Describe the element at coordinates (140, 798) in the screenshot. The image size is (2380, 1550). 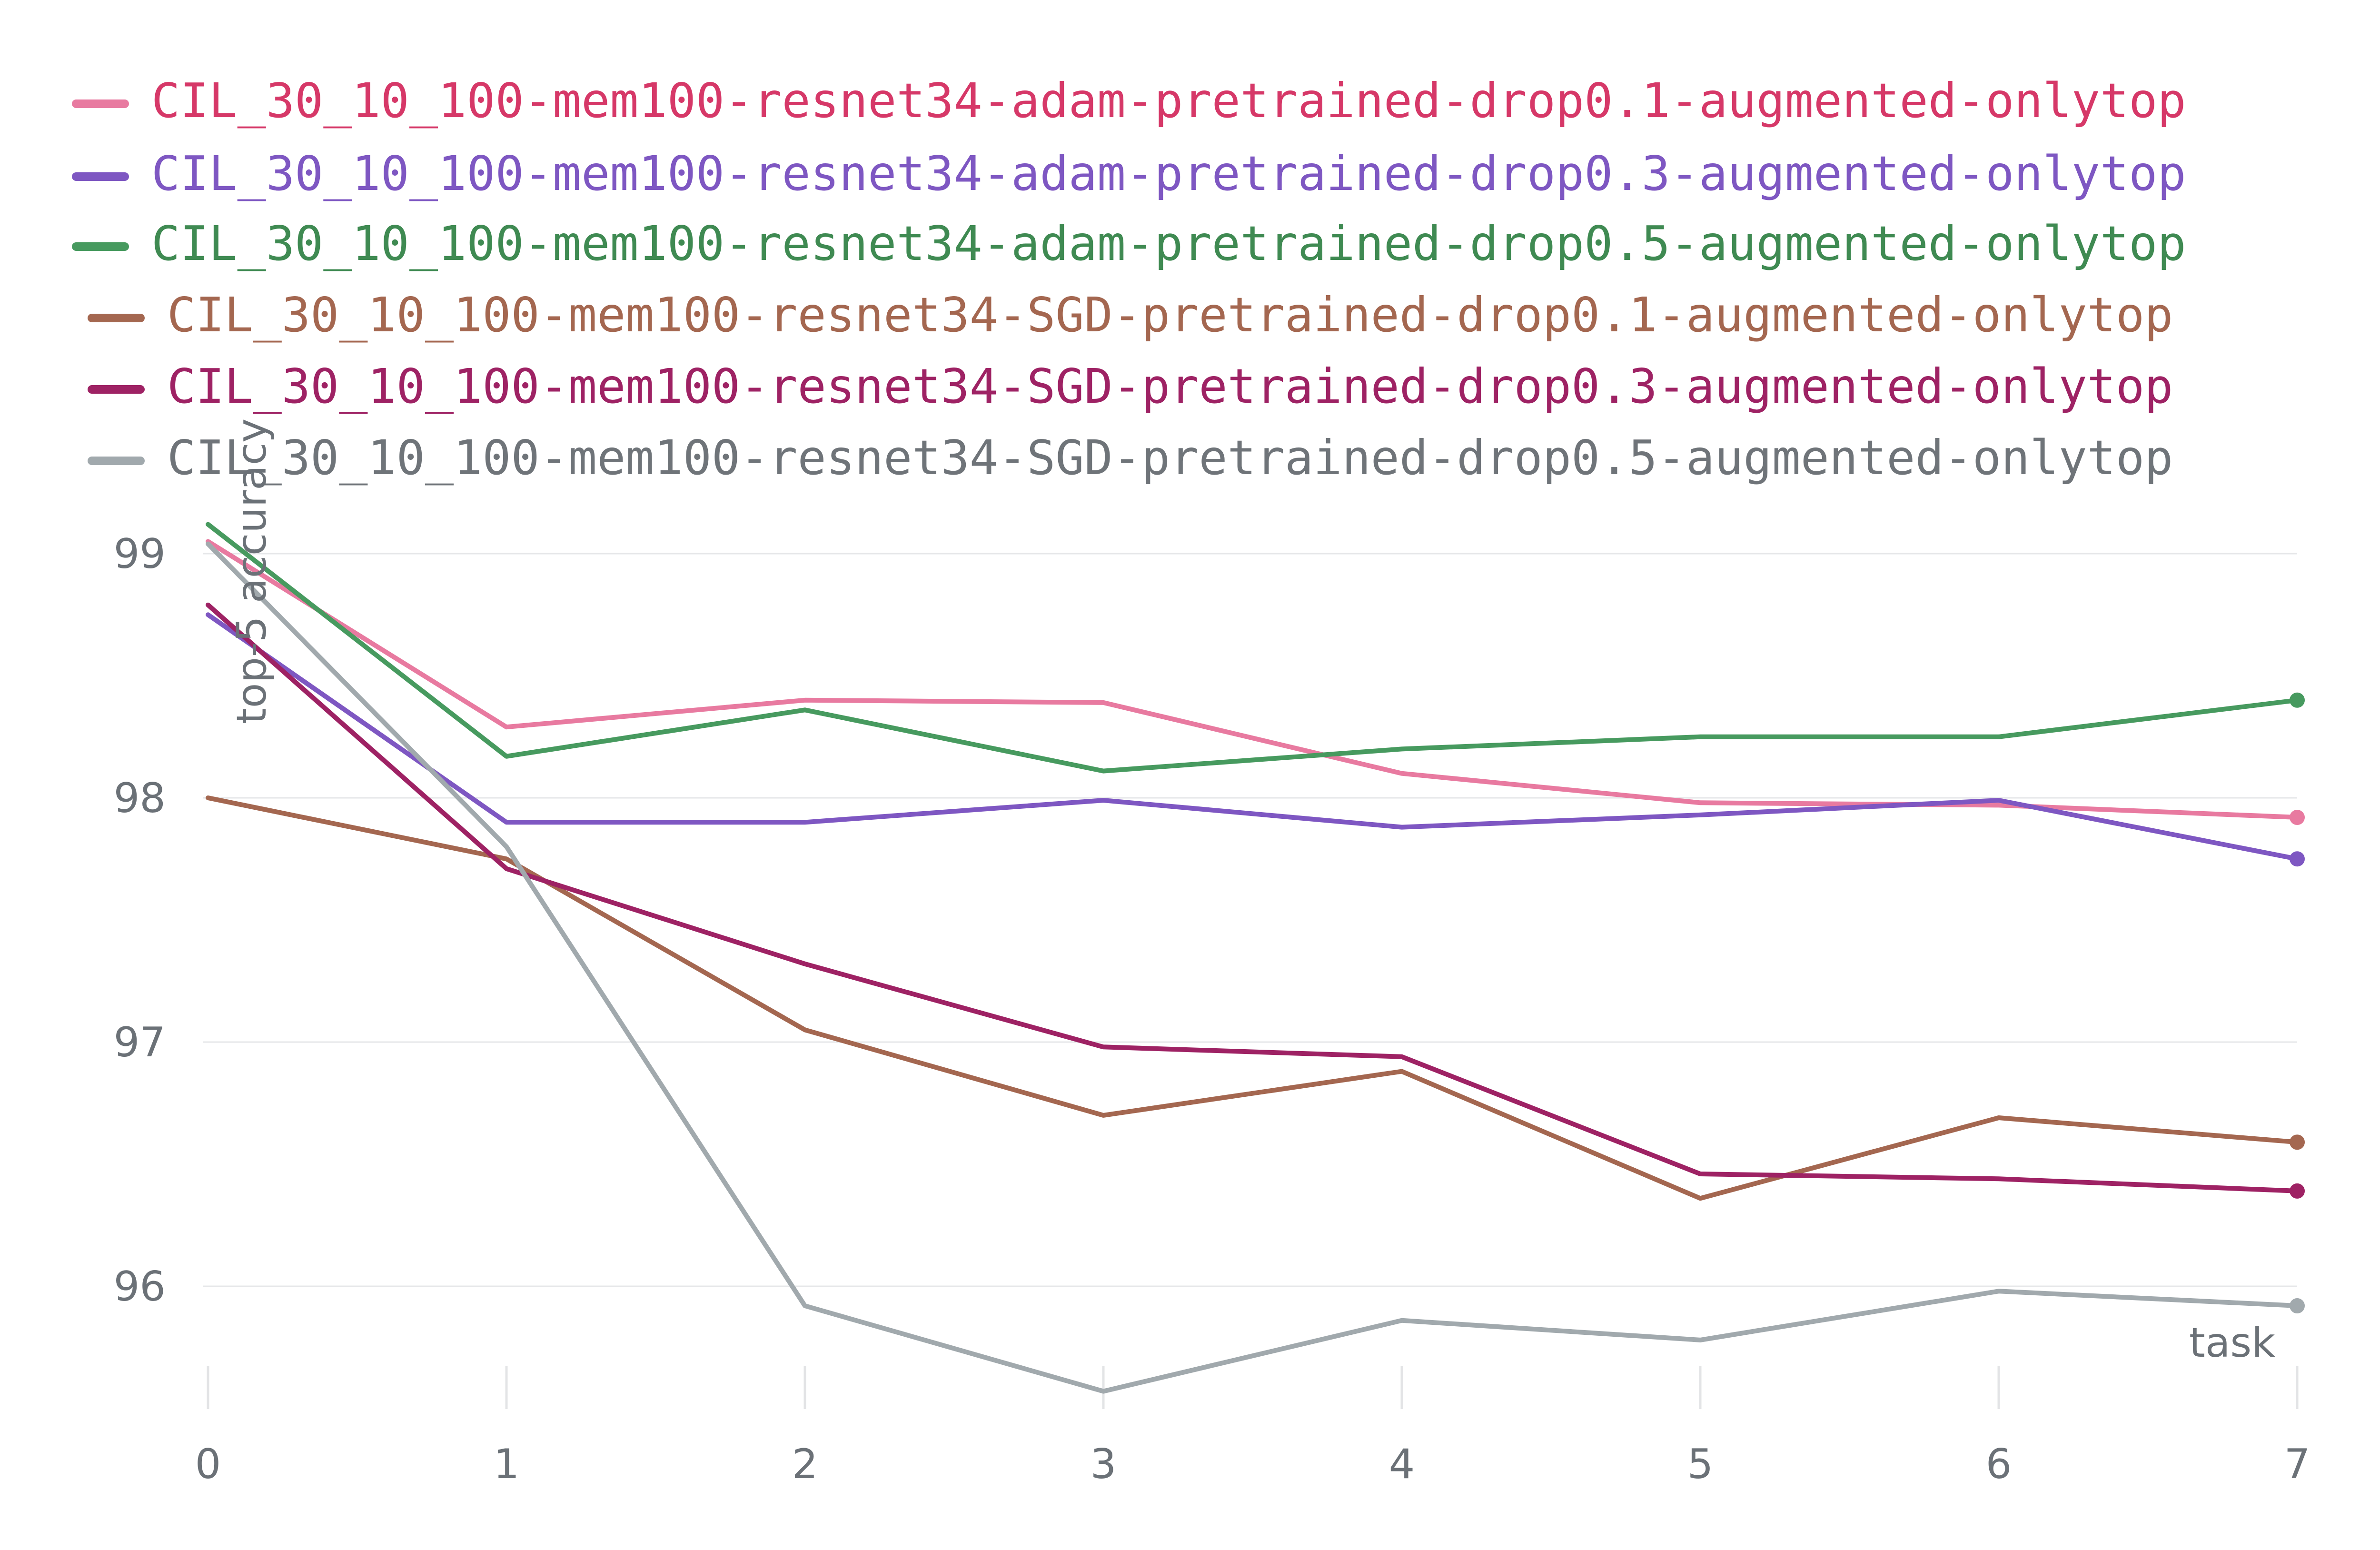
I see `y-tick-label: 98` at that location.